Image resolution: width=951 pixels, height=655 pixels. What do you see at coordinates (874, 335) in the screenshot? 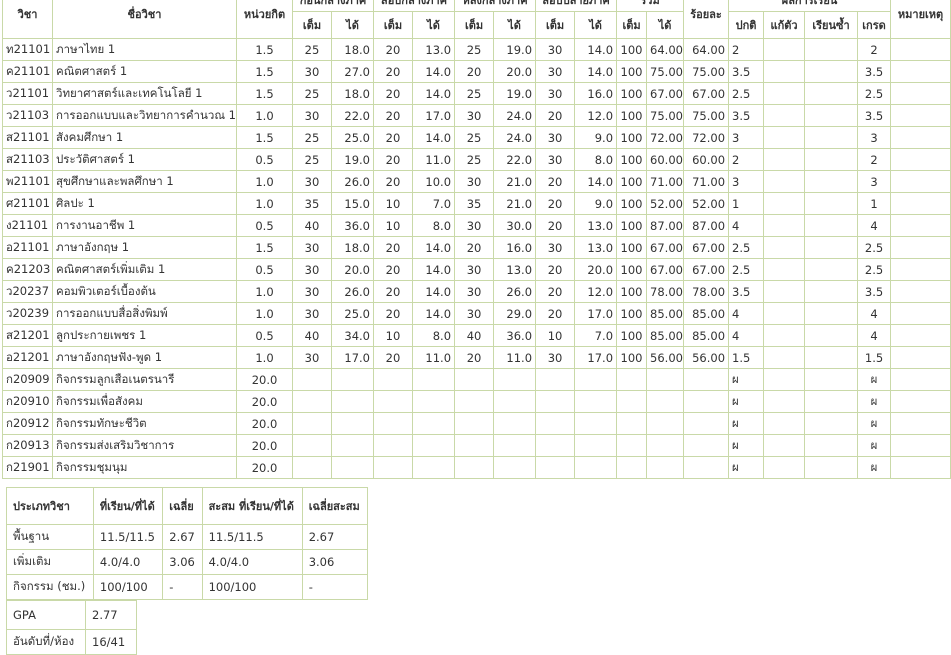
I see `grade-value: 4` at bounding box center [874, 335].